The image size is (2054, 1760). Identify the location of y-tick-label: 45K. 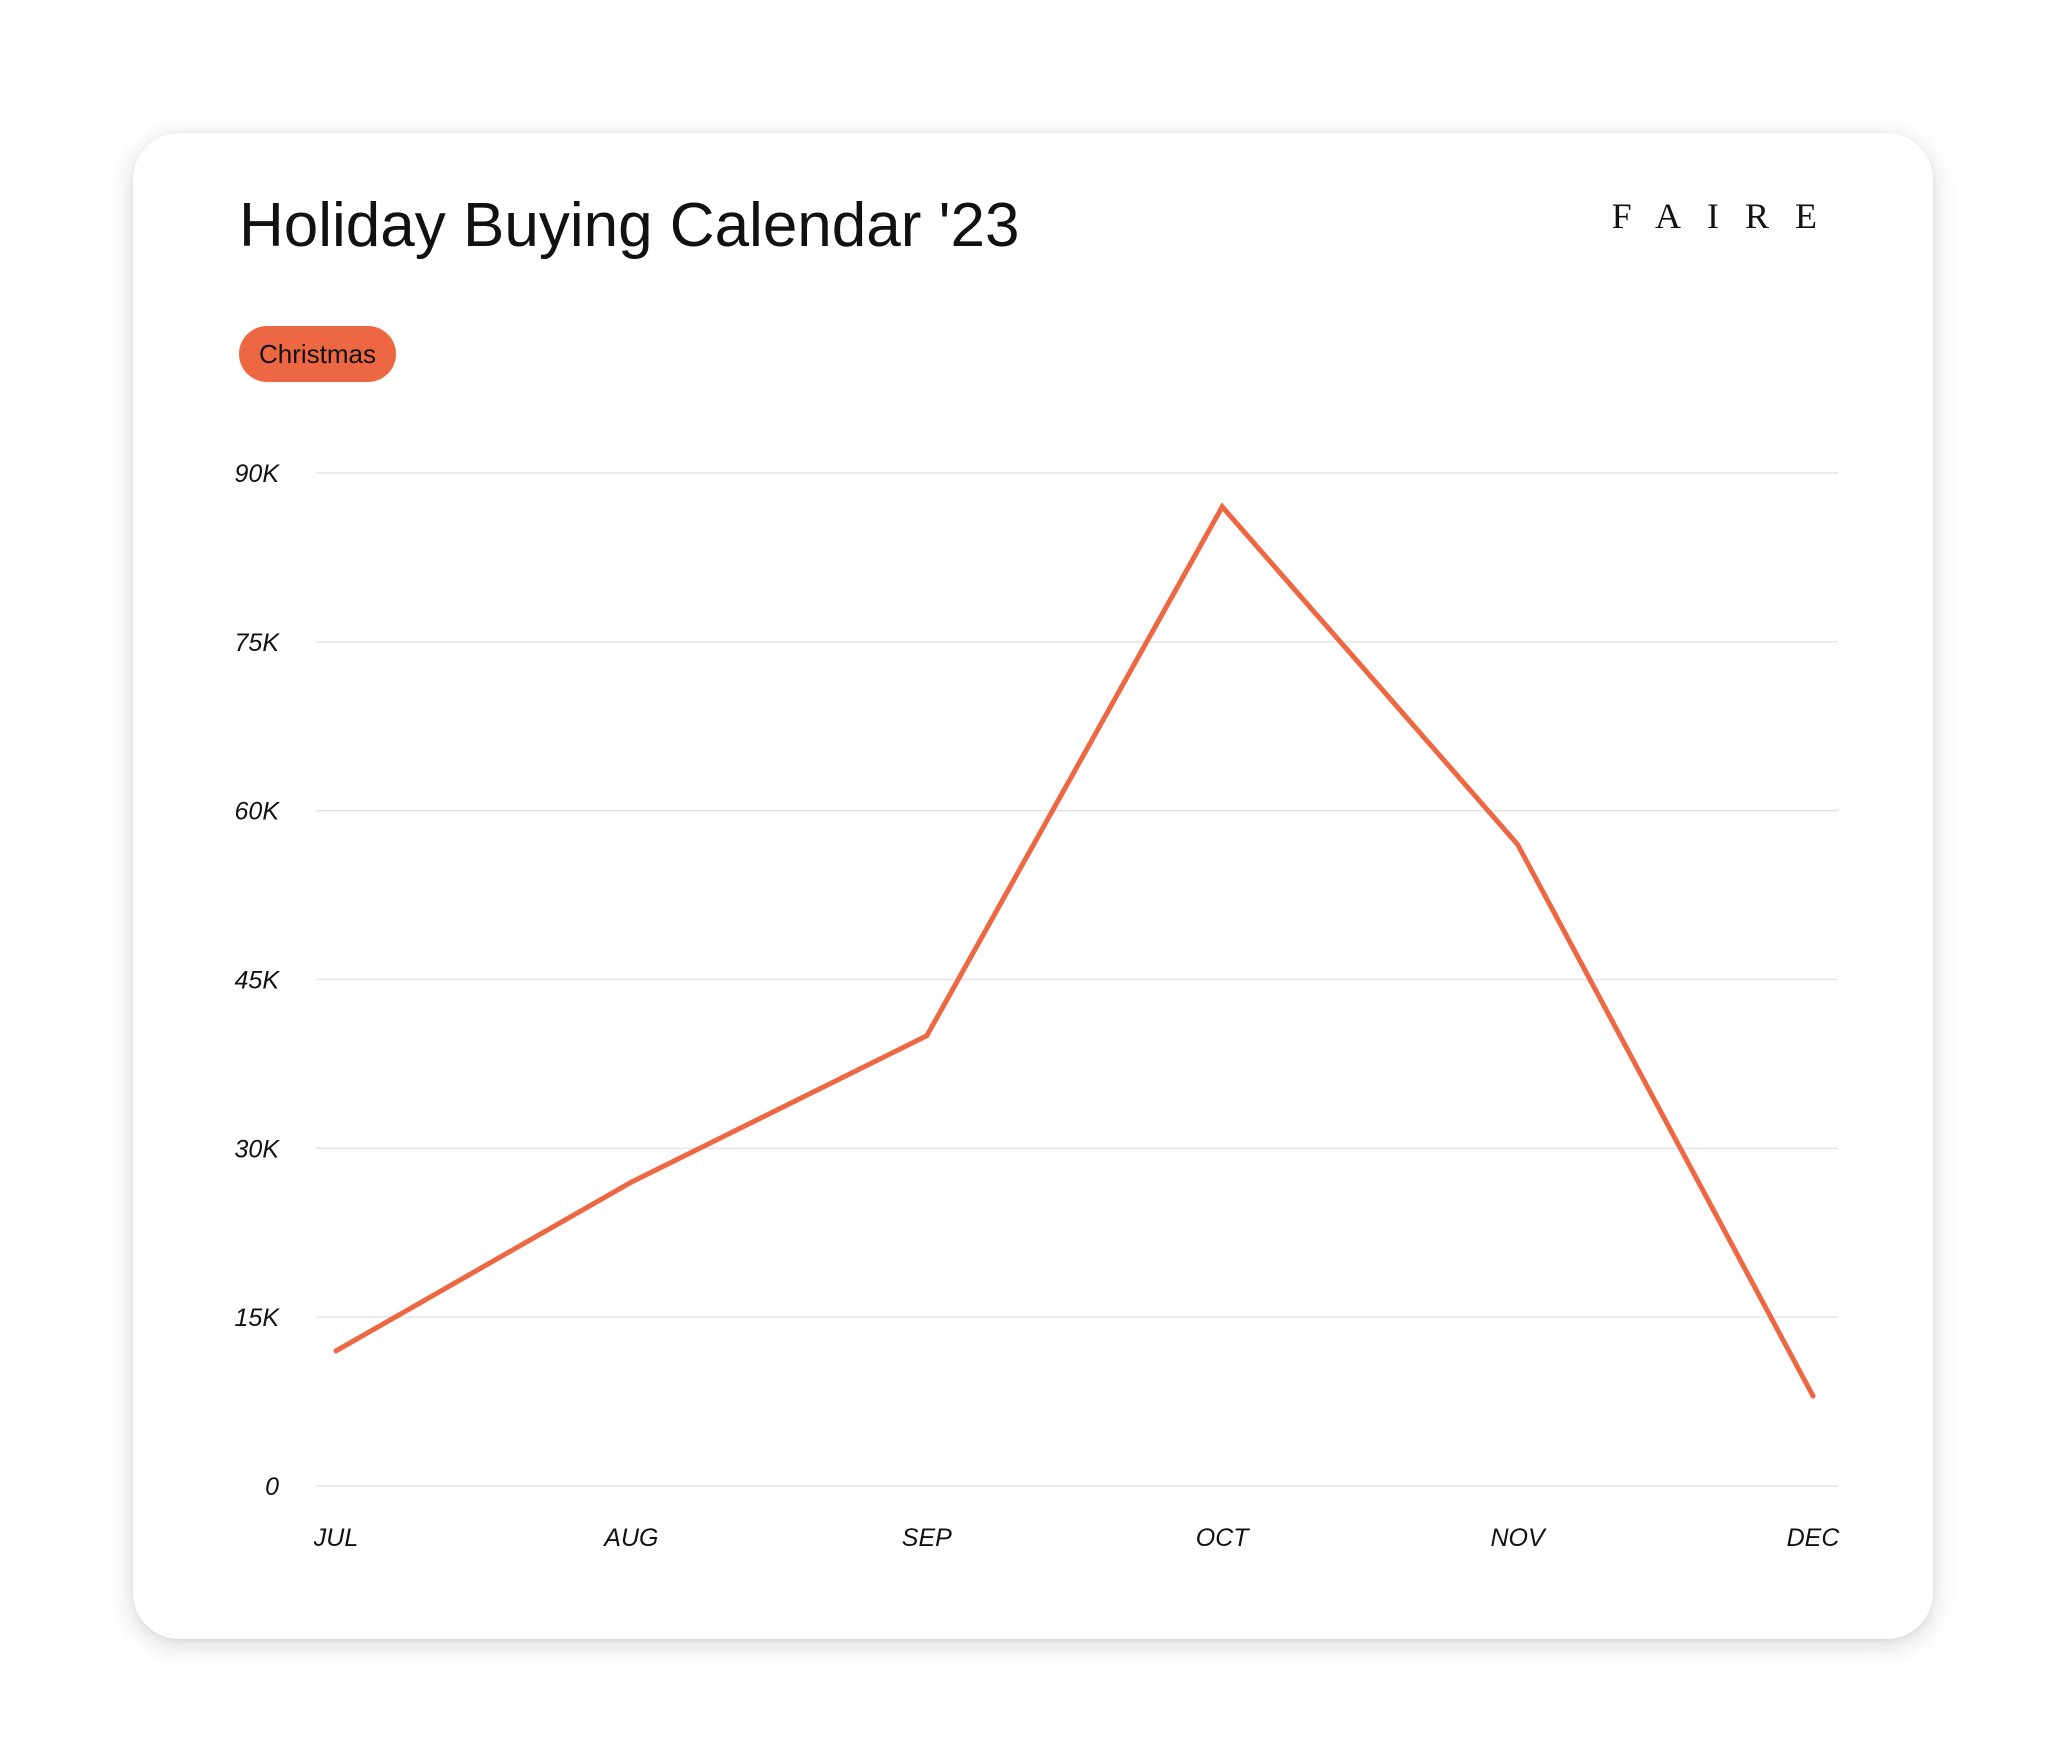
(258, 981).